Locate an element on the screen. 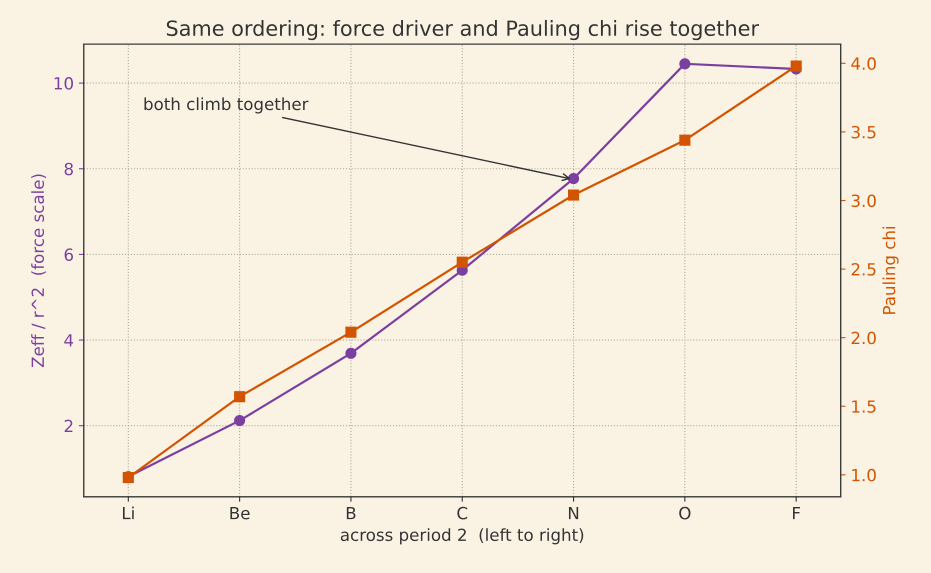 This screenshot has width=931, height=573. y-tick-label: 10 is located at coordinates (63, 83).